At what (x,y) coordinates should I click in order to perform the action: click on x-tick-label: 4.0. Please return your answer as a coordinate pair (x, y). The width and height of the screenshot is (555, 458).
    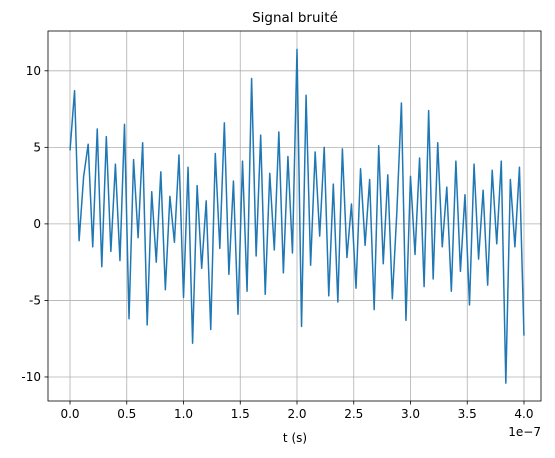
    Looking at the image, I should click on (523, 414).